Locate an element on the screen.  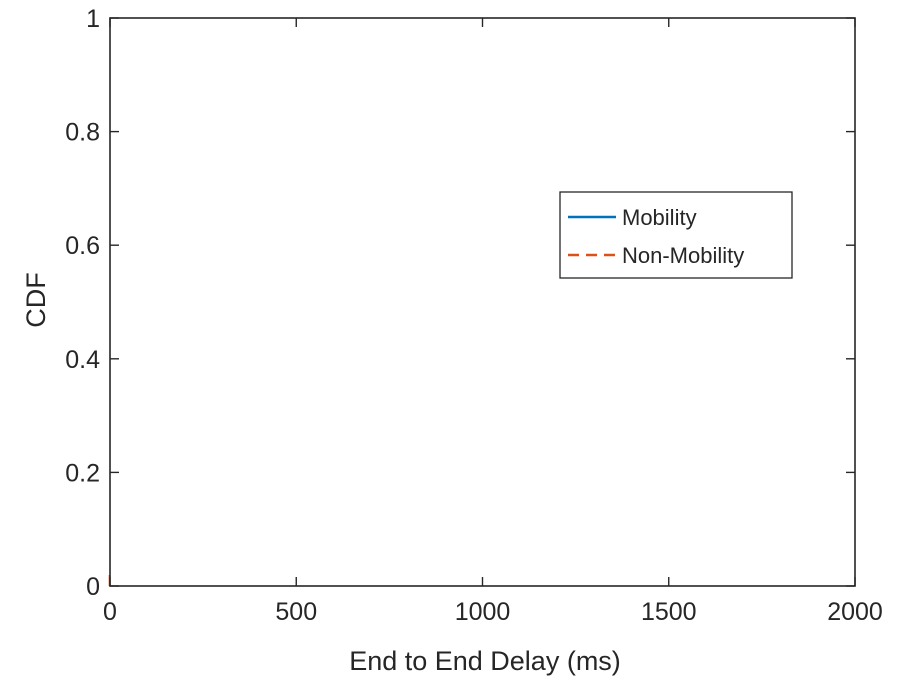
x-tick-label: 0 is located at coordinates (110, 612).